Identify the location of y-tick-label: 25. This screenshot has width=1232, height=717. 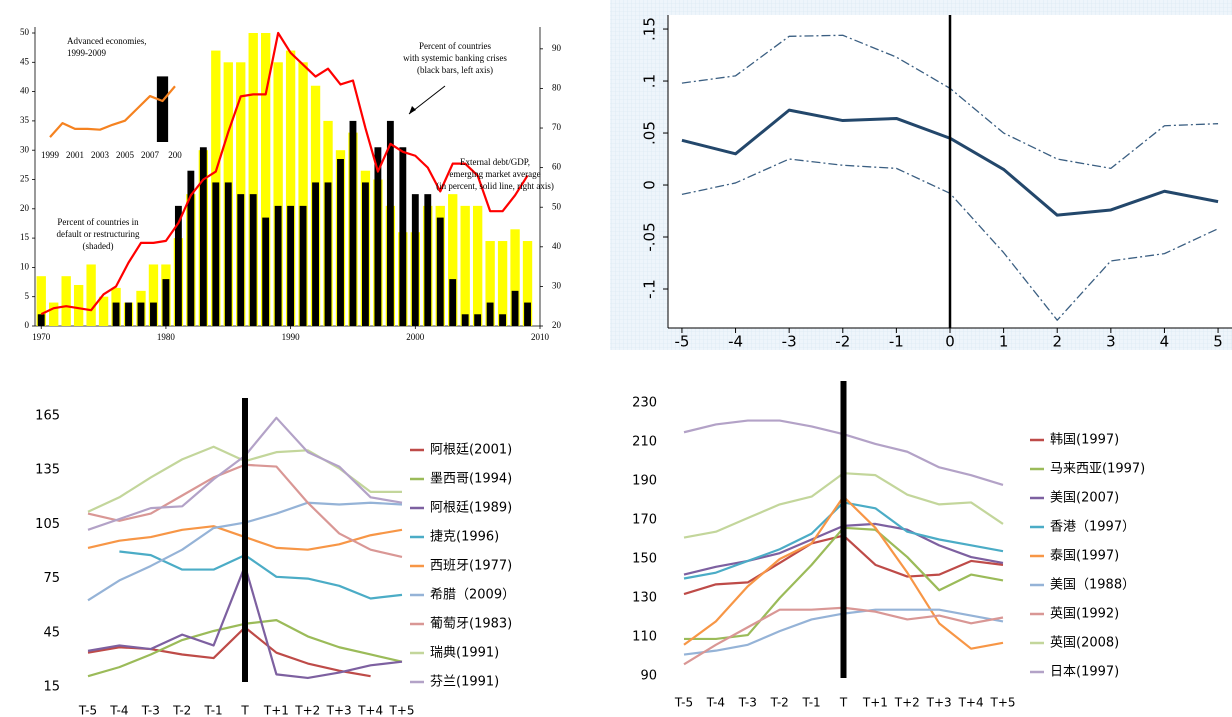
(25, 179).